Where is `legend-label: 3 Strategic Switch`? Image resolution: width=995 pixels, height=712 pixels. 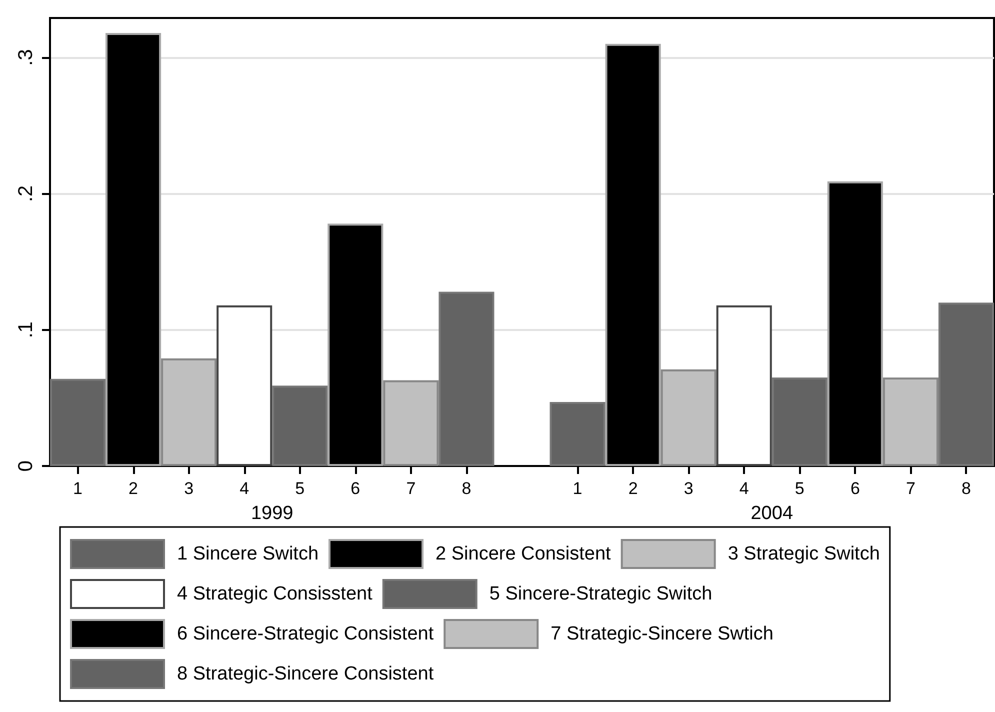 legend-label: 3 Strategic Switch is located at coordinates (804, 554).